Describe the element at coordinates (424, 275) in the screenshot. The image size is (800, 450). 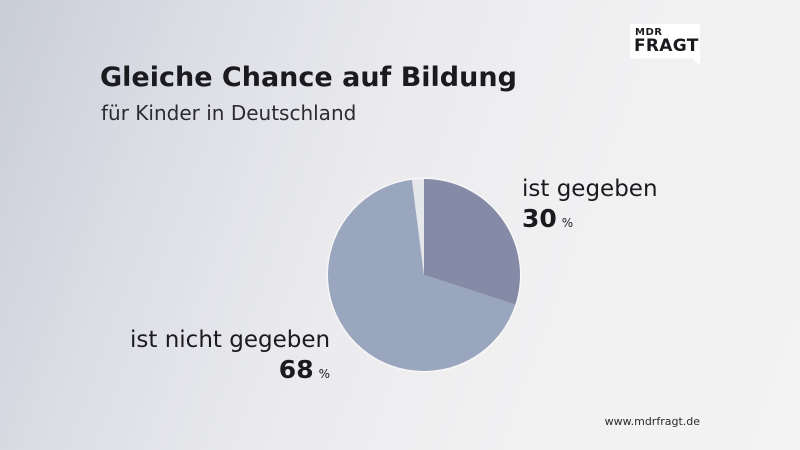
I see `pie-slices` at that location.